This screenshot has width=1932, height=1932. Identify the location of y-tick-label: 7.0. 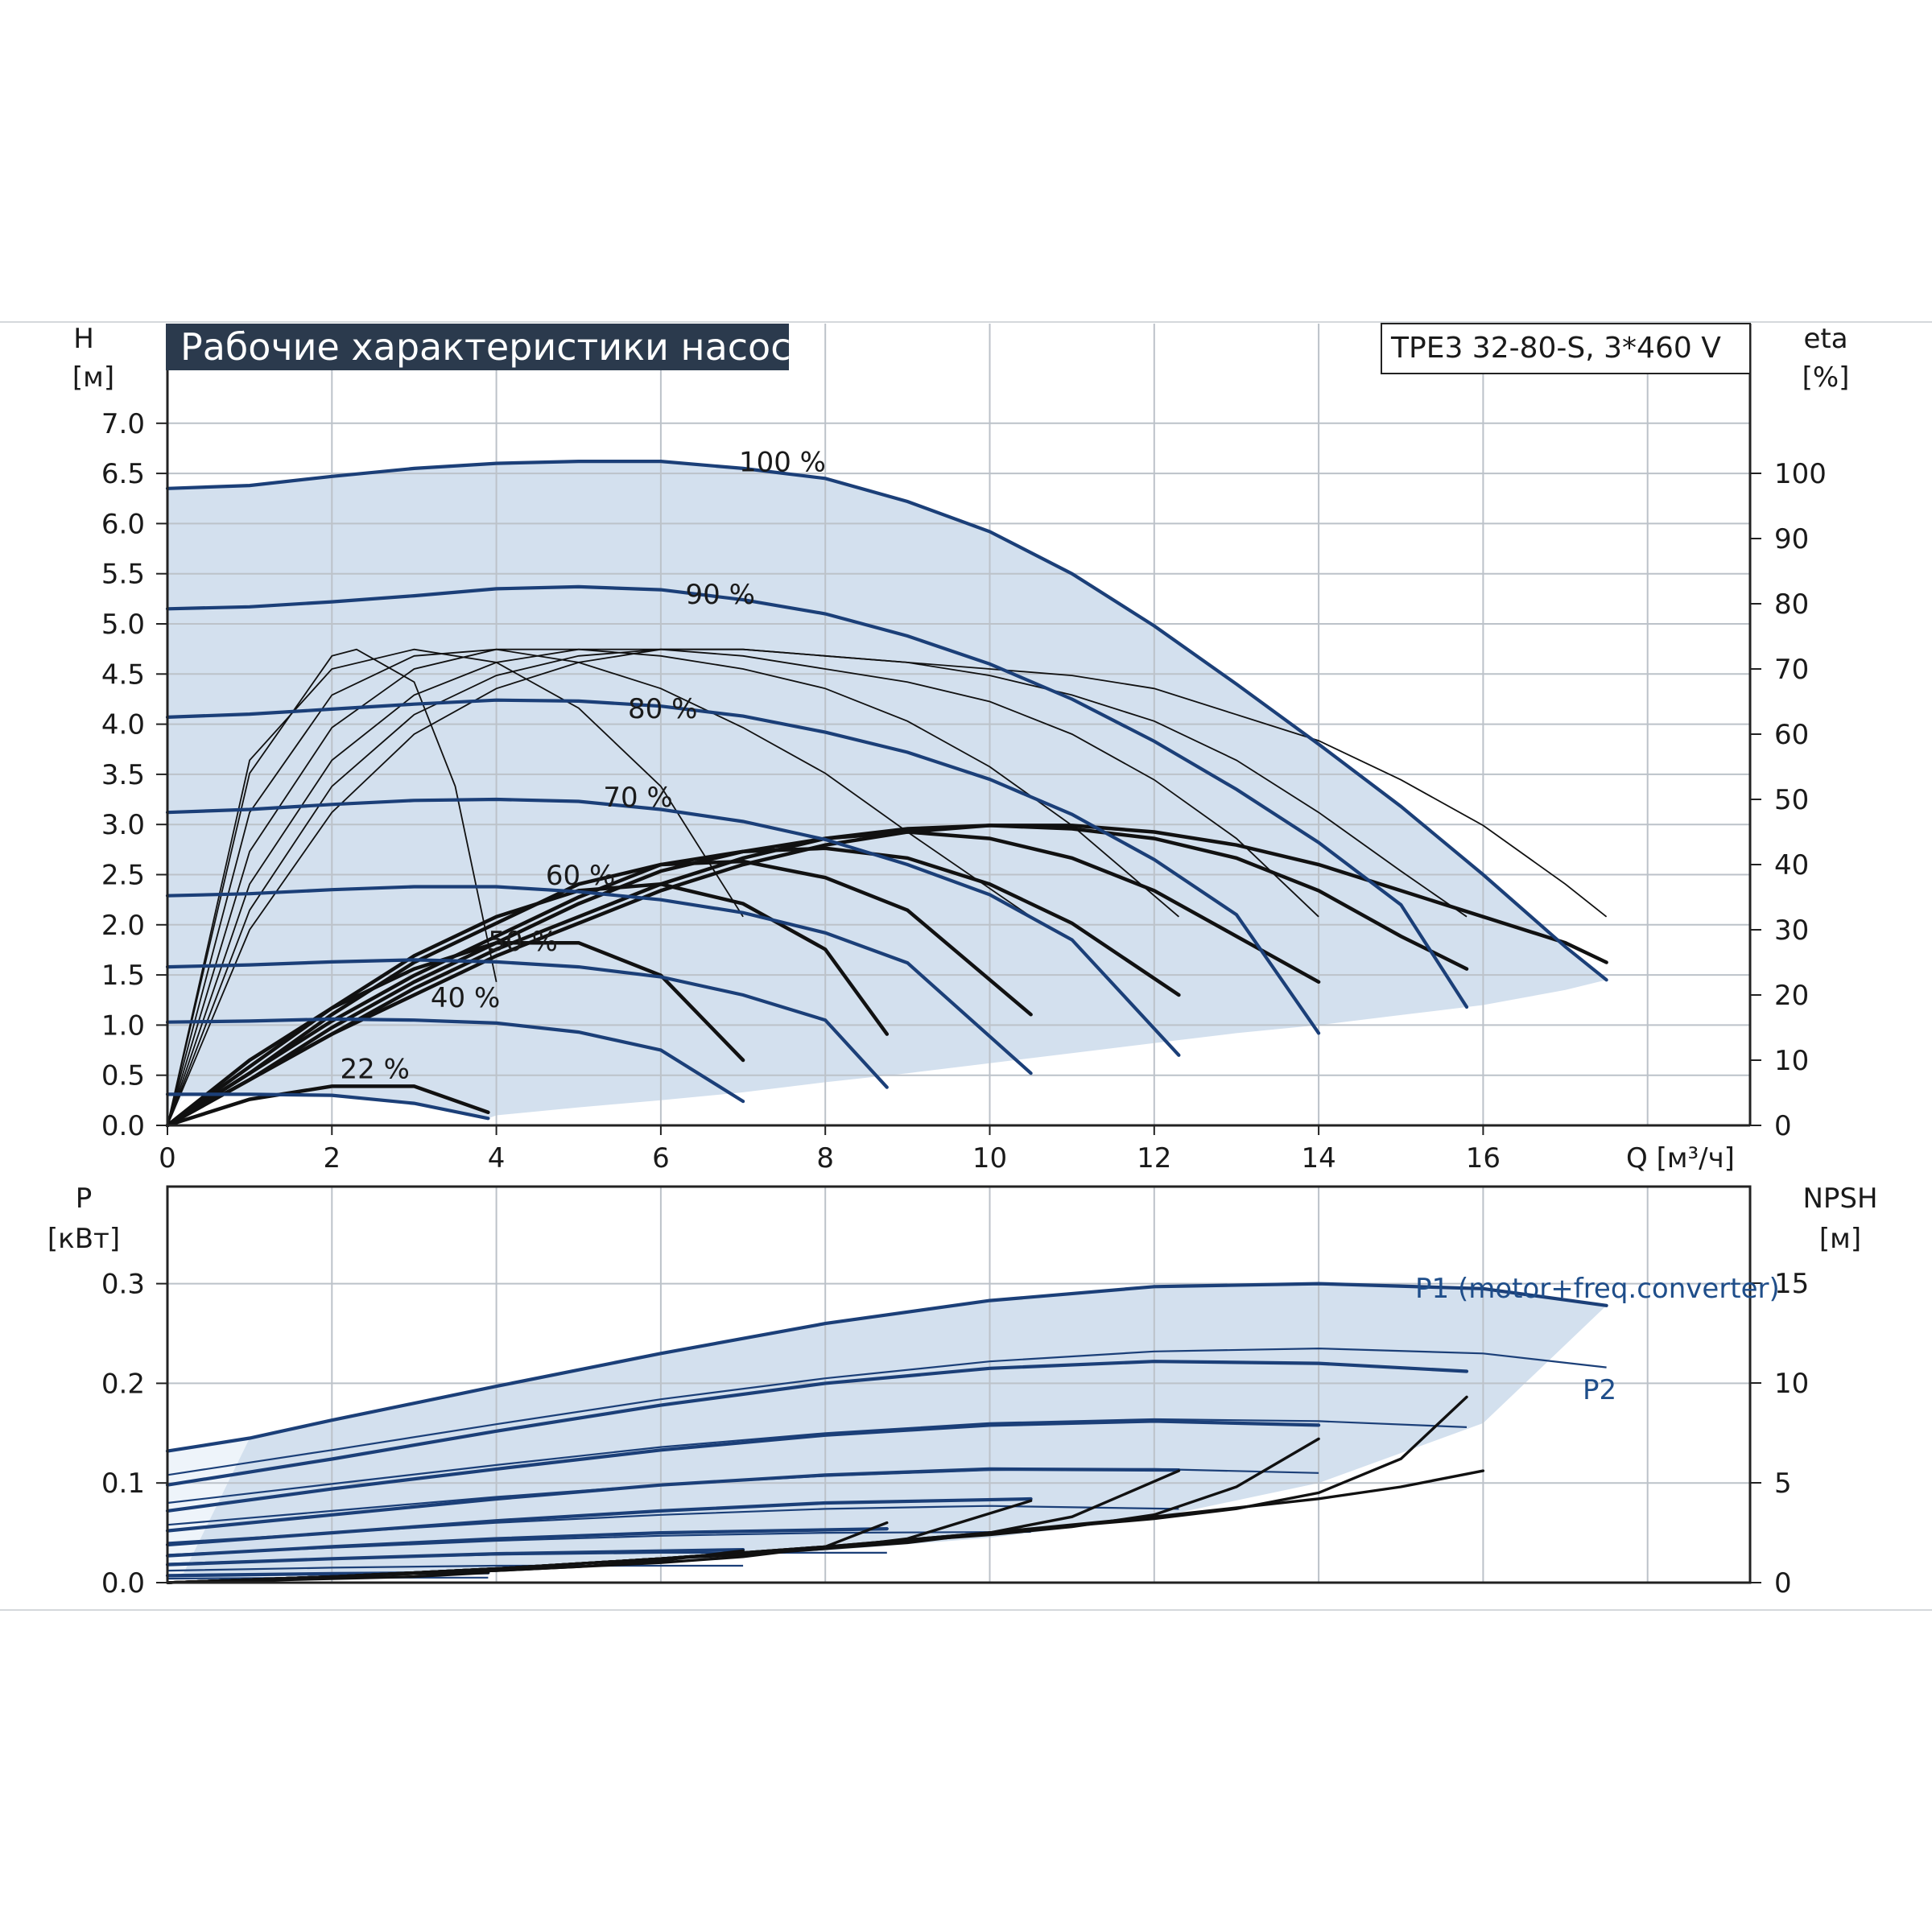
(123, 424).